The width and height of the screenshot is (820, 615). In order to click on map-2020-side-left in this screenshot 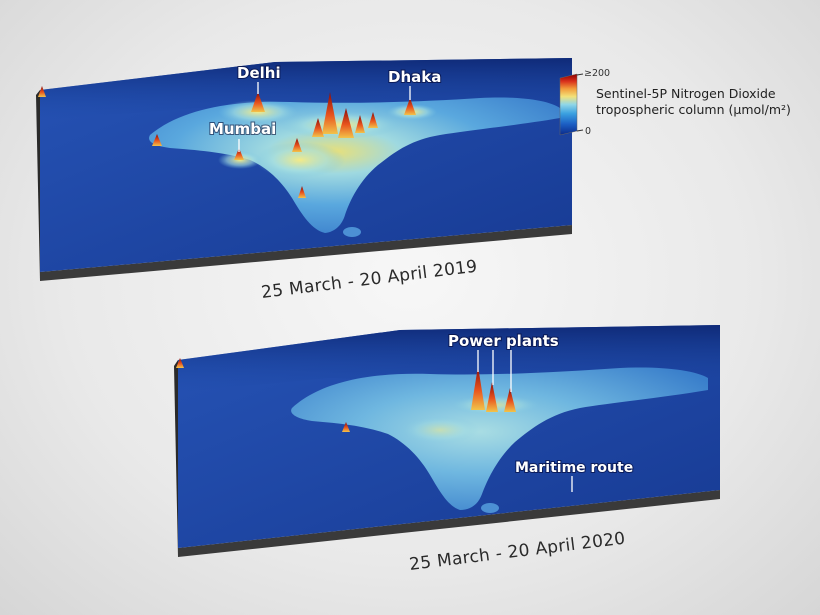, I will do `click(176, 458)`.